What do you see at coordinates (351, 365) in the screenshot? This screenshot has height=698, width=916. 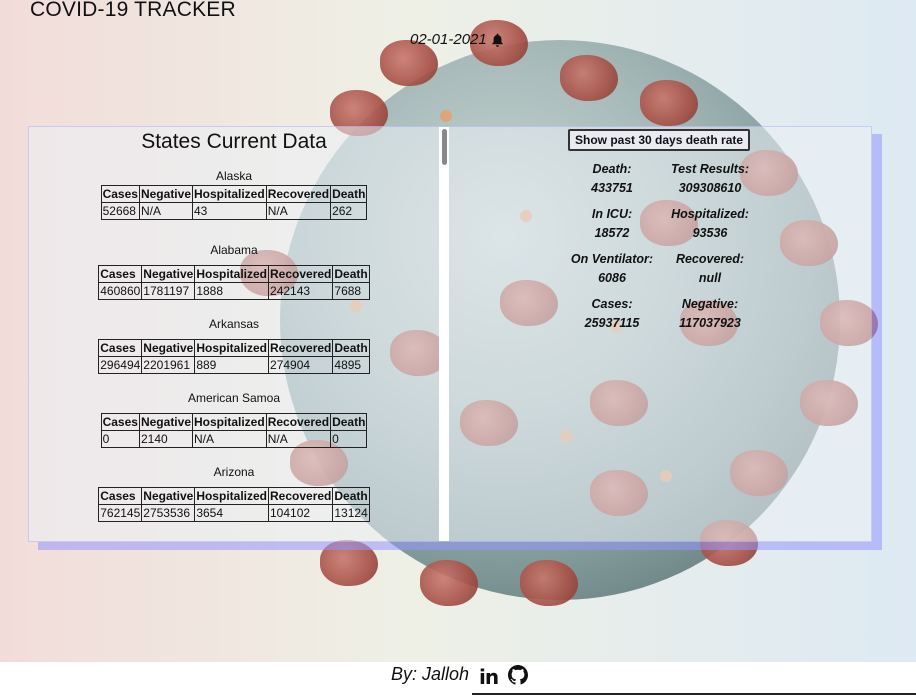 I see `cell-death: 4895` at bounding box center [351, 365].